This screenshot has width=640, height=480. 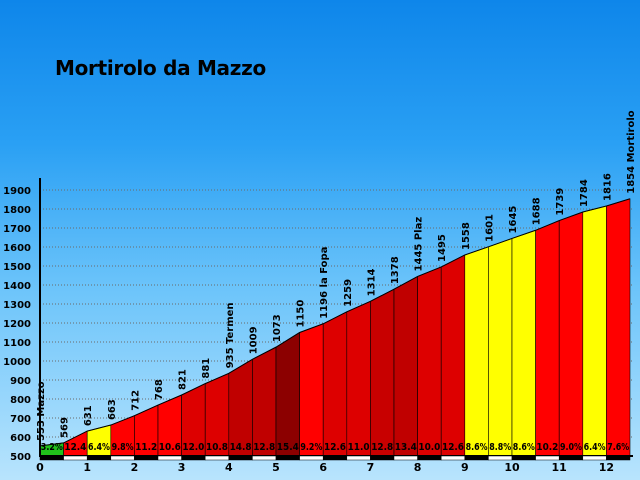 What do you see at coordinates (524, 447) in the screenshot?
I see `grade-label: 8.6%` at bounding box center [524, 447].